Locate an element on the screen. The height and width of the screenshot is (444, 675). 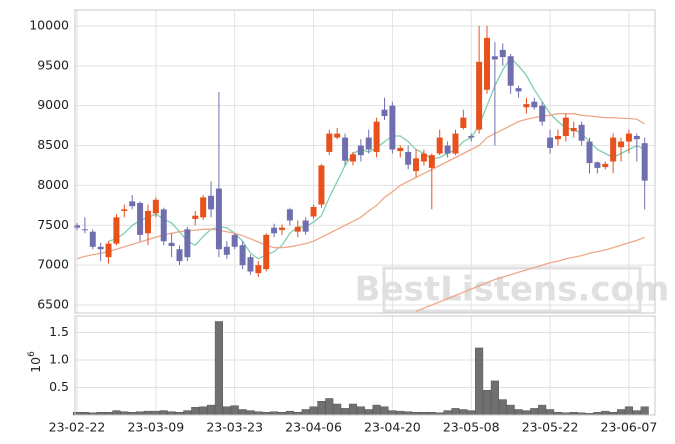
x-tick-label: 23-02-22 is located at coordinates (77, 427).